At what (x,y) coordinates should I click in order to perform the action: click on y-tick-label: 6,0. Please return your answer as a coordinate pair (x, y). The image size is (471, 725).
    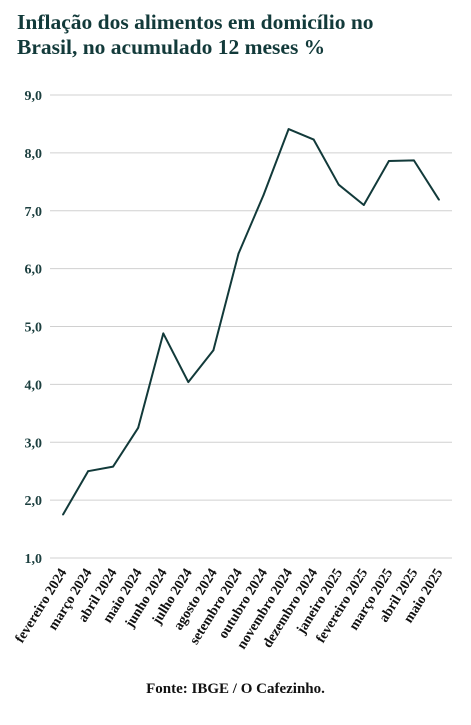
    Looking at the image, I should click on (34, 270).